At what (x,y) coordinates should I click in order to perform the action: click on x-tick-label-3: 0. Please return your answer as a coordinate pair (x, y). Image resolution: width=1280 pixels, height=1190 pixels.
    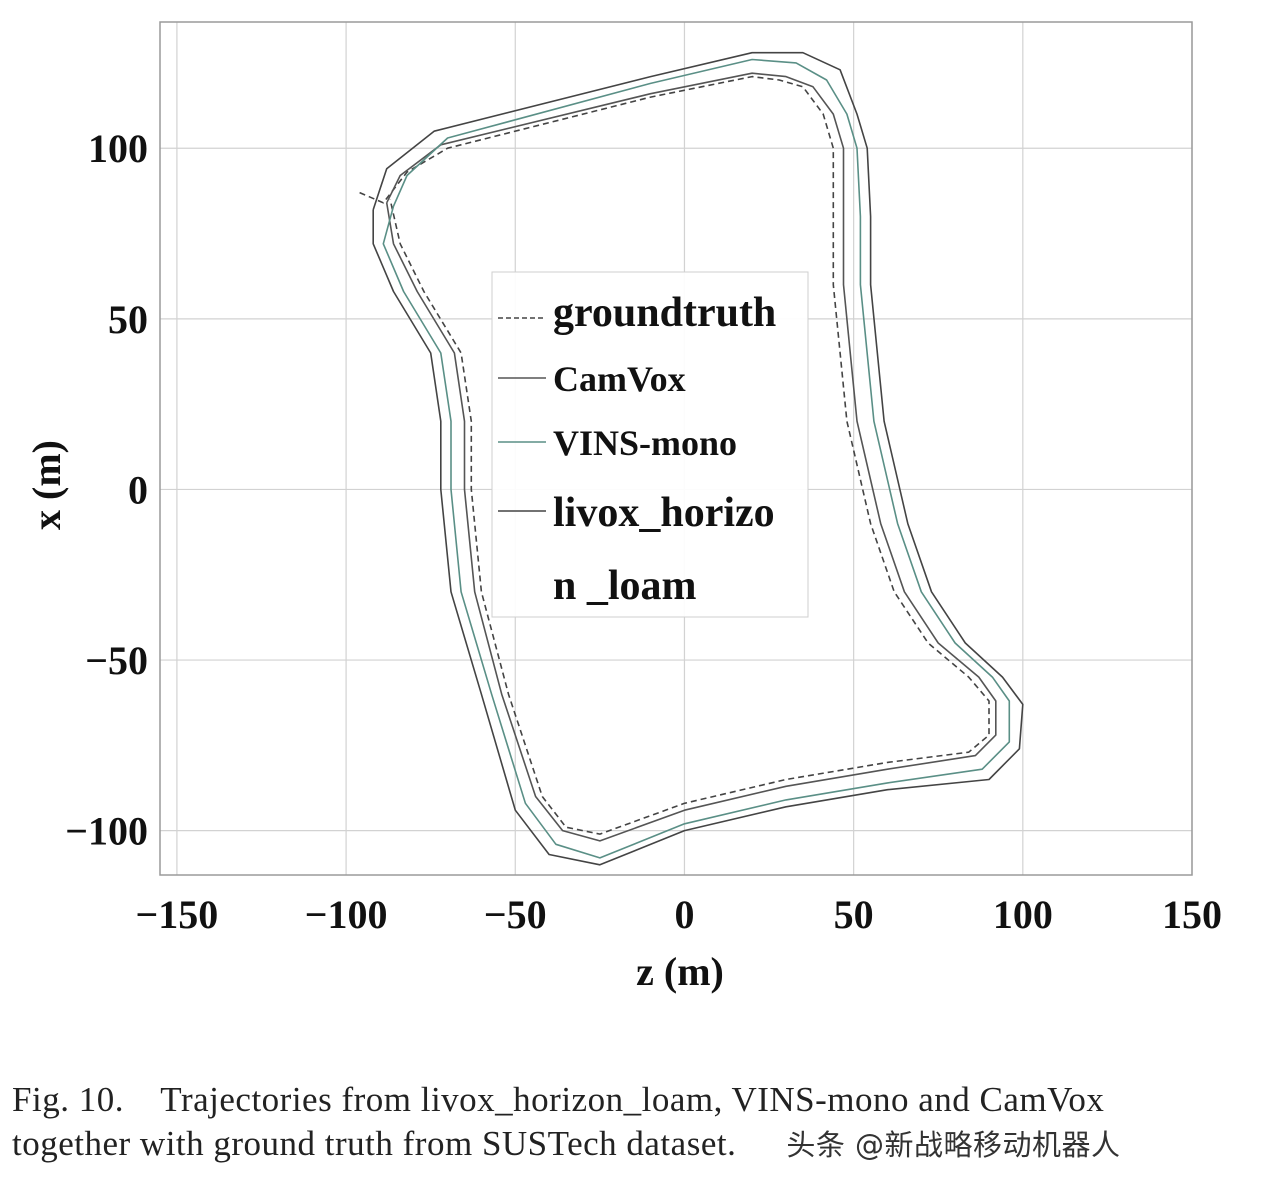
    Looking at the image, I should click on (684, 914).